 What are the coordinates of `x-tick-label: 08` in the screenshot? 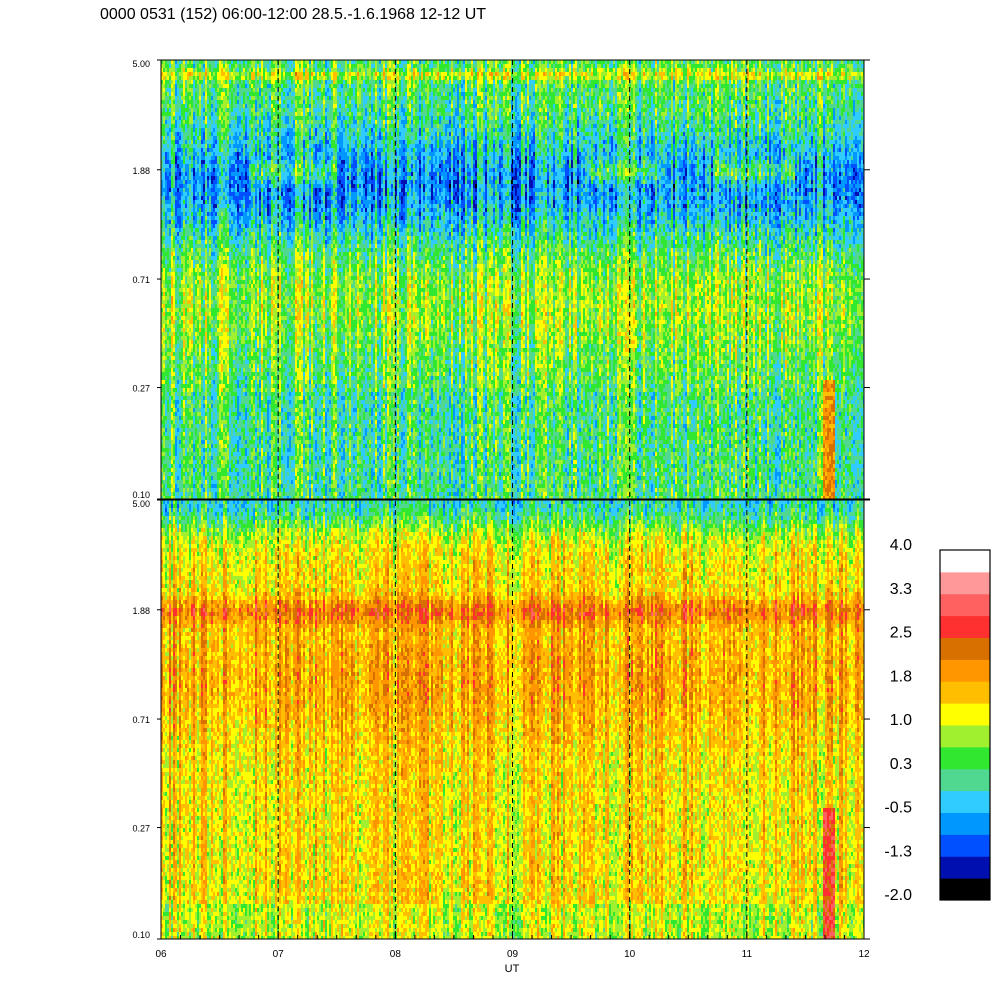 It's located at (396, 954).